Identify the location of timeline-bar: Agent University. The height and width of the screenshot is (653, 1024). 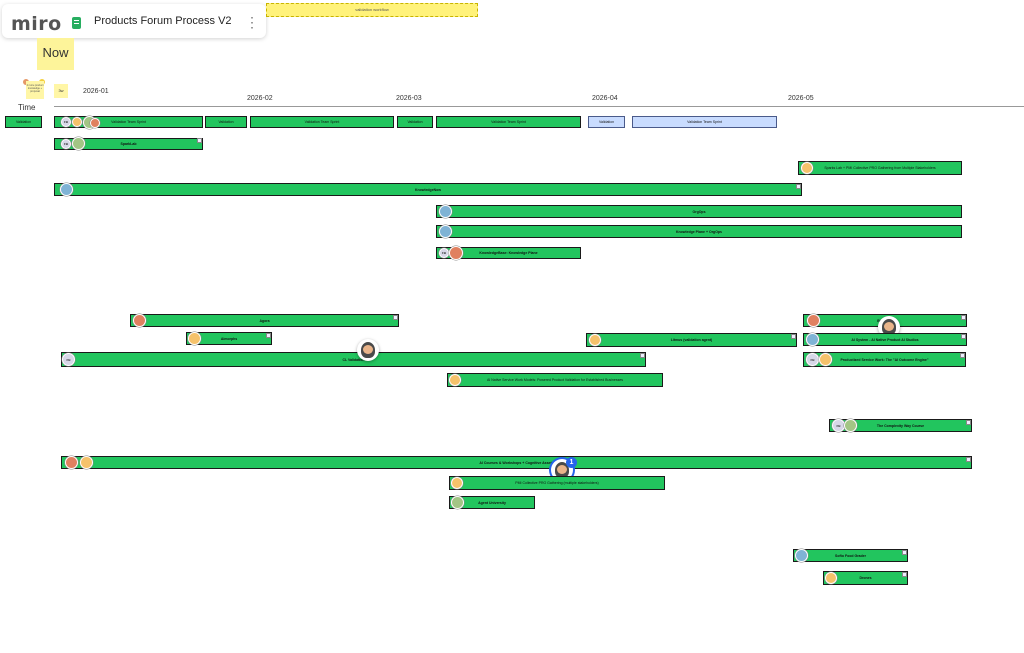
(492, 502).